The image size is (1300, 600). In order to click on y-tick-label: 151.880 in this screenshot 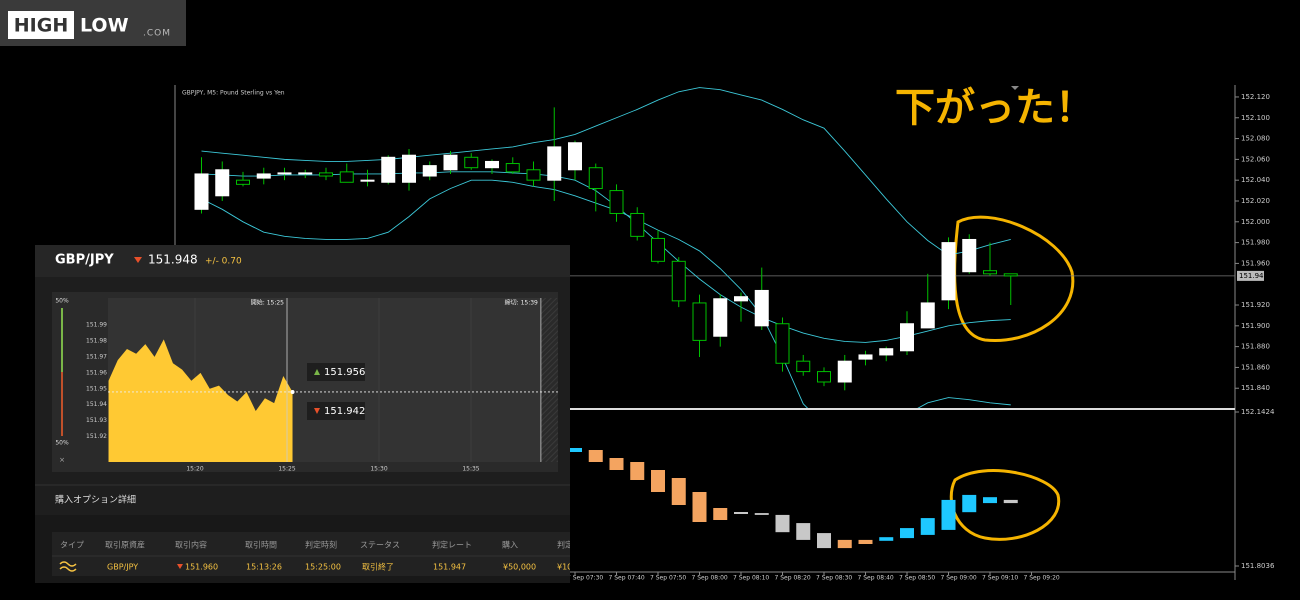, I will do `click(1255, 347)`.